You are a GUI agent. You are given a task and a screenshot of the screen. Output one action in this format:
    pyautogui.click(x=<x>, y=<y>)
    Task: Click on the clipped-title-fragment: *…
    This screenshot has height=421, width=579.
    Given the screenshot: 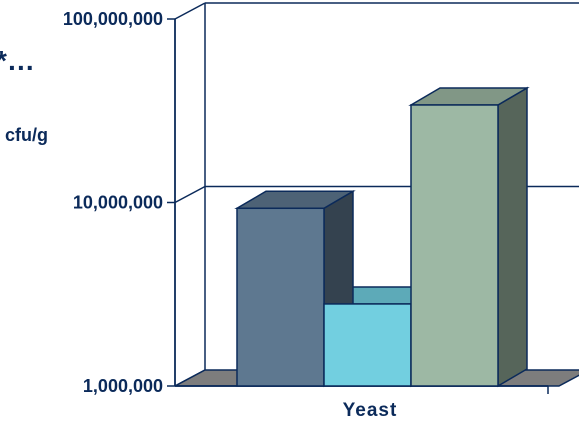 What is the action you would take?
    pyautogui.click(x=17, y=60)
    